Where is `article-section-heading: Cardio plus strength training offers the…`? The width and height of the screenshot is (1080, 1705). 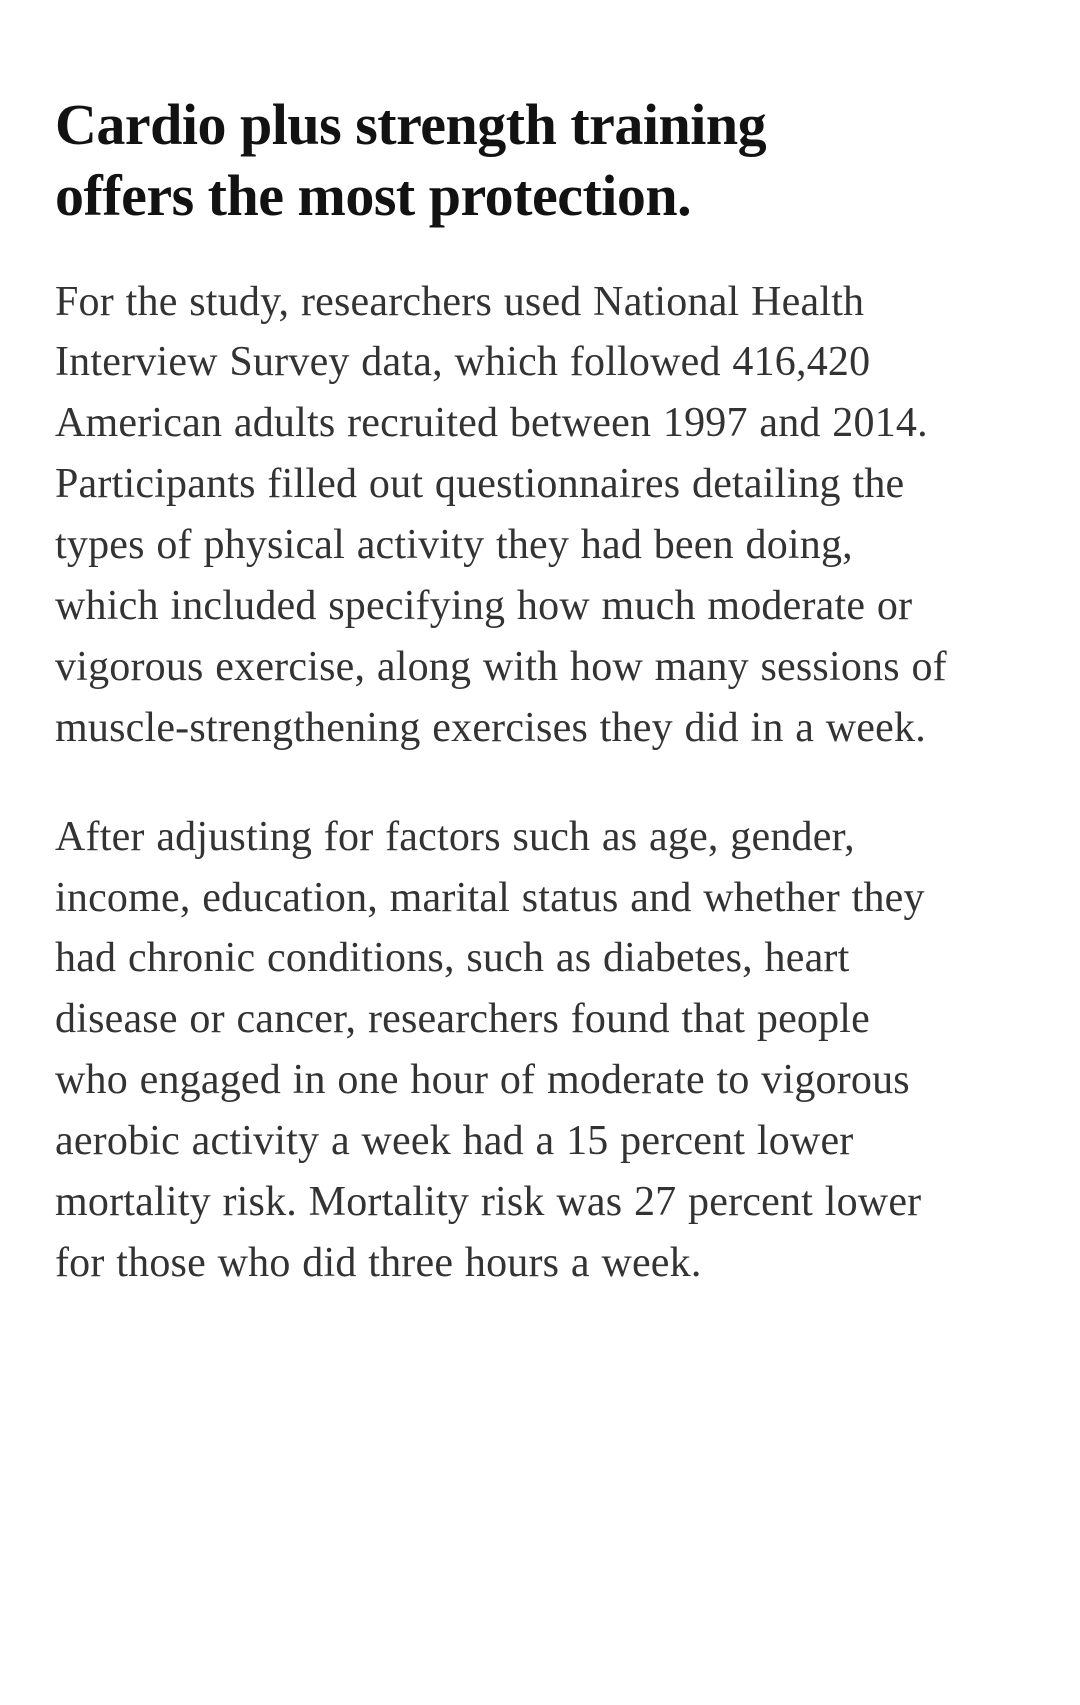 article-section-heading: Cardio plus strength training offers the… is located at coordinates (411, 160).